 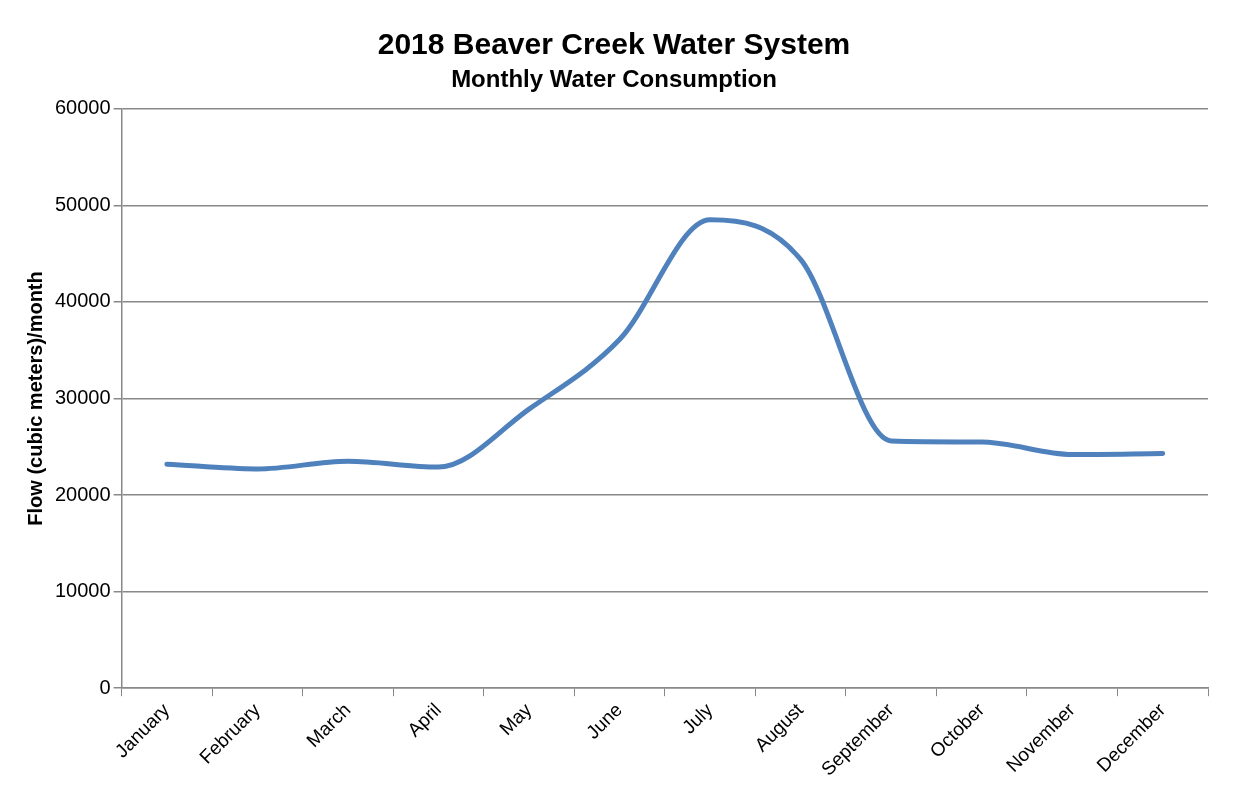 What do you see at coordinates (82, 590) in the screenshot?
I see `y-tick-label: 10000` at bounding box center [82, 590].